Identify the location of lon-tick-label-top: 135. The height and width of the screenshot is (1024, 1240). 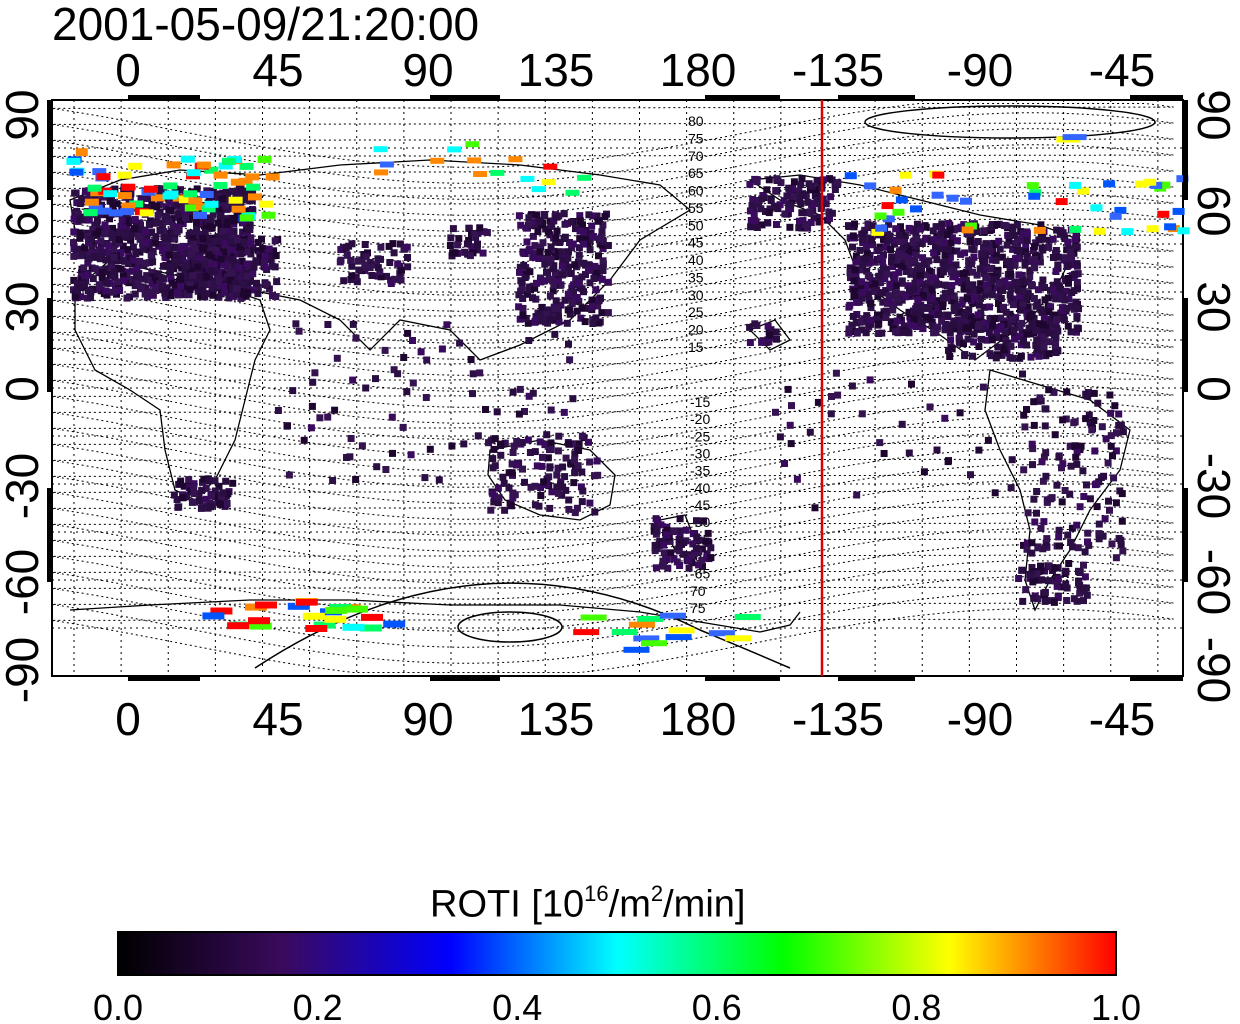
(556, 70).